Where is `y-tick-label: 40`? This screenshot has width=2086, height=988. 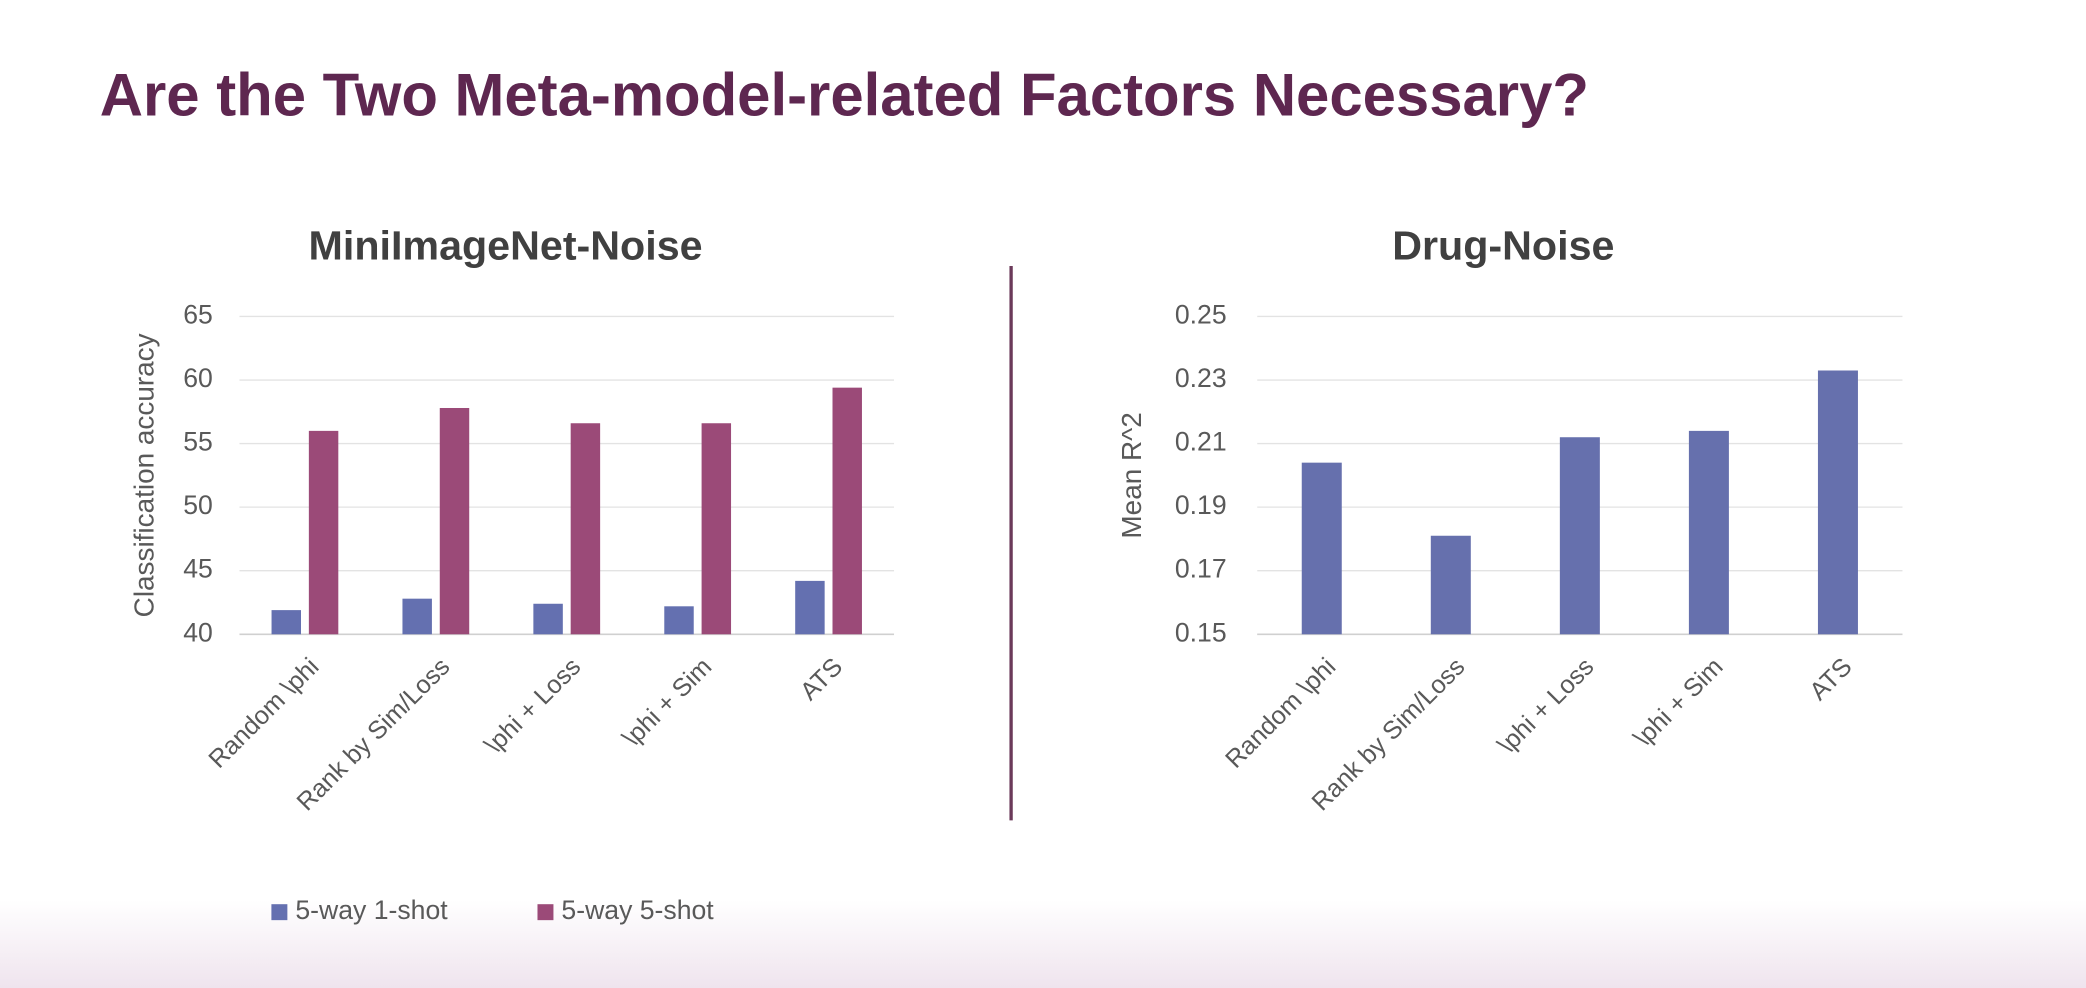
y-tick-label: 40 is located at coordinates (198, 632).